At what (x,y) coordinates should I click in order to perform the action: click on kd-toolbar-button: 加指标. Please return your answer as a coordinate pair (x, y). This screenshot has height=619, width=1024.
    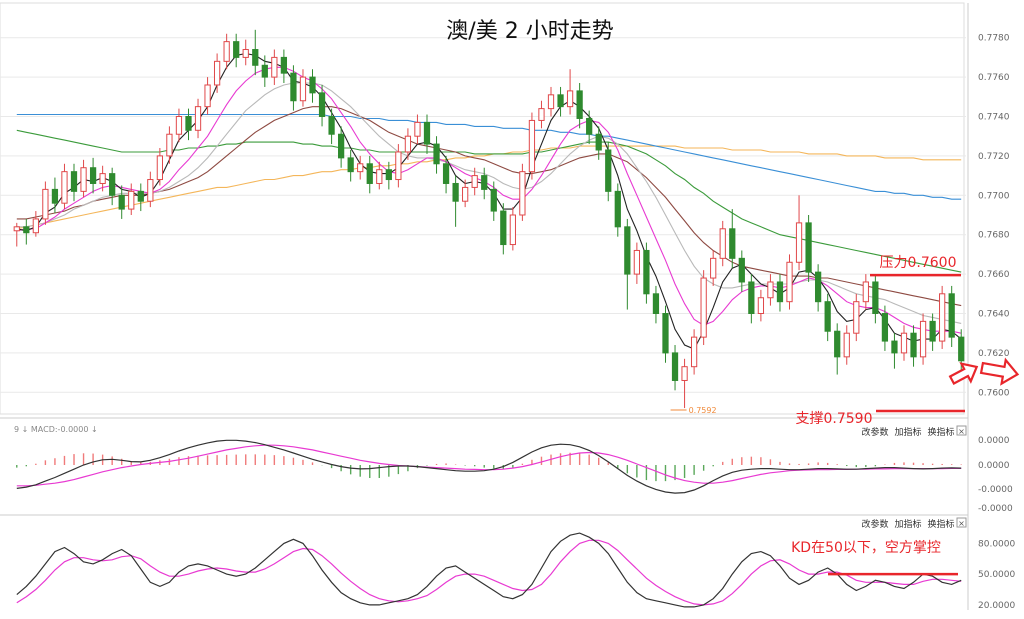
    Looking at the image, I should click on (907, 524).